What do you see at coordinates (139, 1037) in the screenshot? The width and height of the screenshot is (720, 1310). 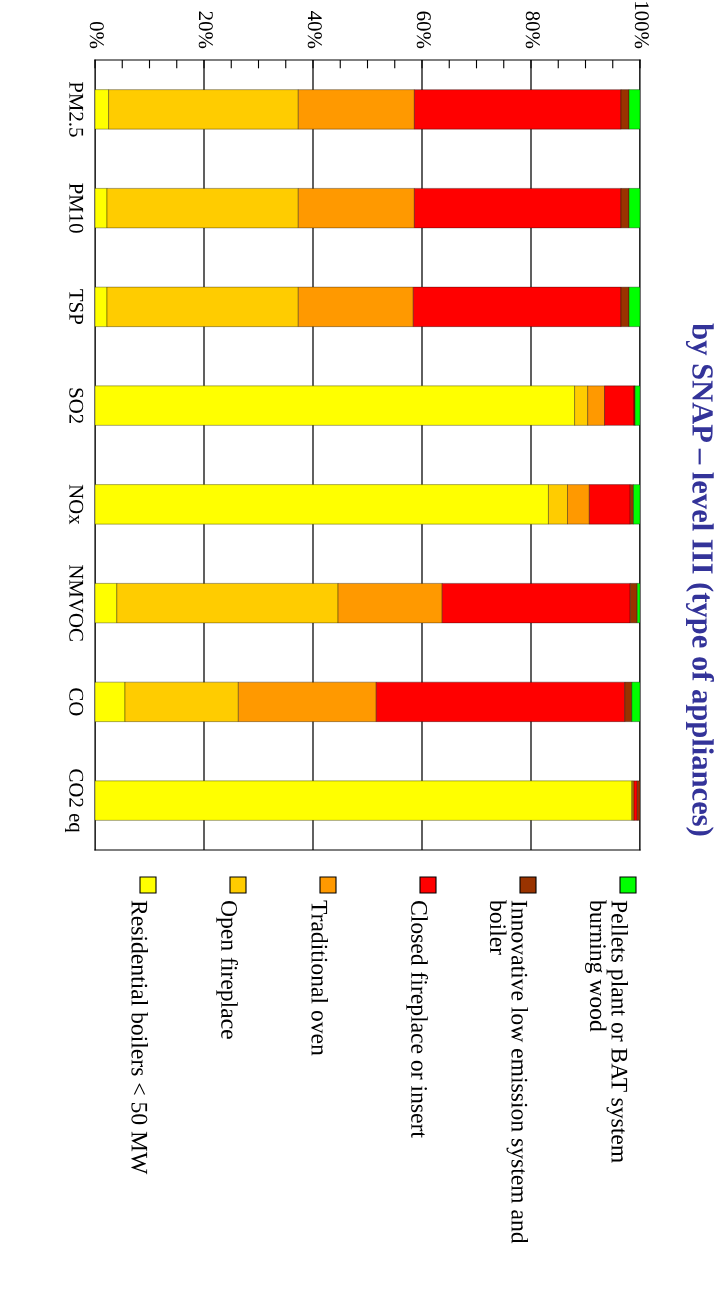 I see `legend-label: Residential boilers < 50 MW` at bounding box center [139, 1037].